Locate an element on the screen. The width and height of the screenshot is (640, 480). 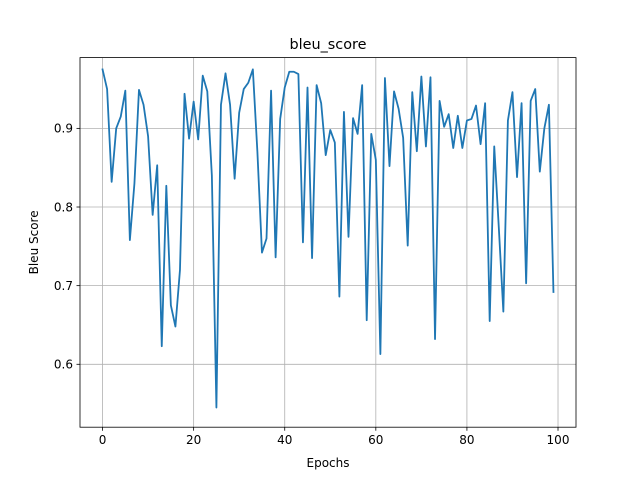
y-axis-label: Bleu Score is located at coordinates (34, 242).